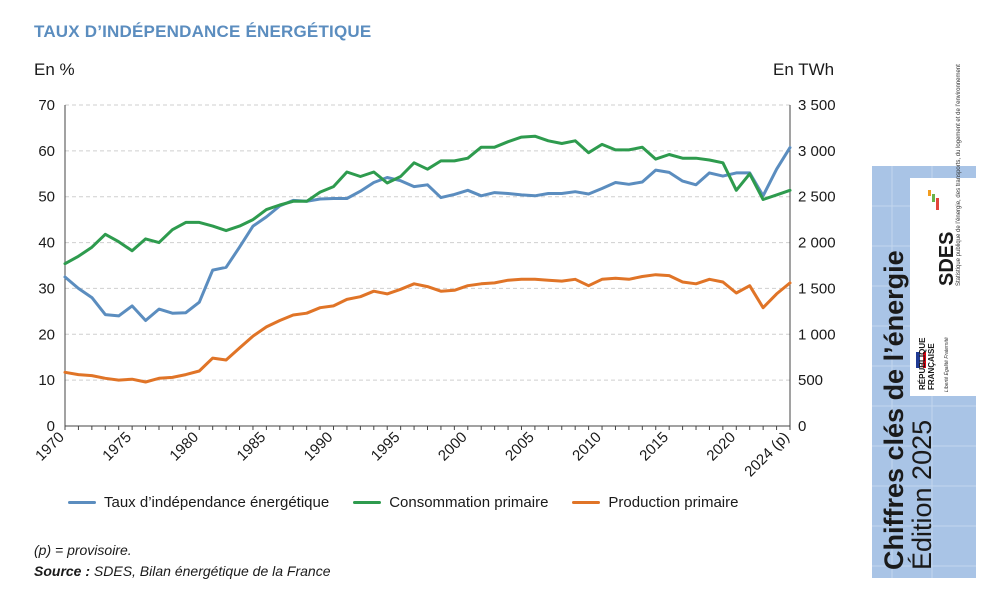  I want to click on sdes-logo-bars-icon, so click(933, 200).